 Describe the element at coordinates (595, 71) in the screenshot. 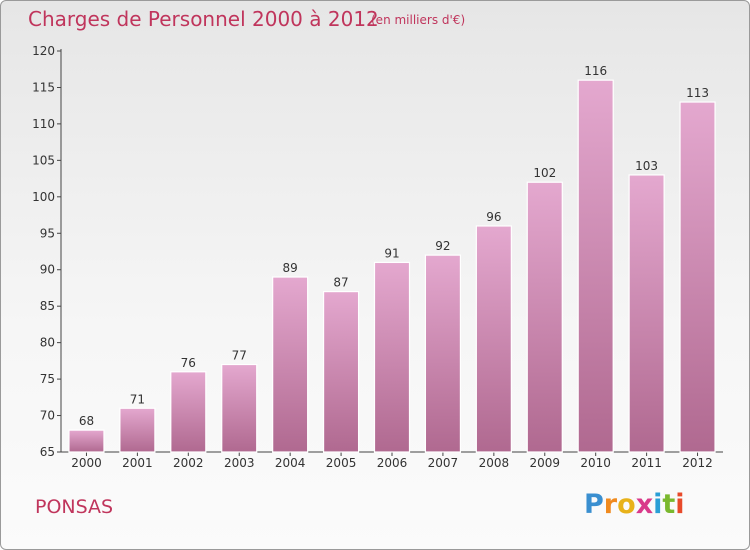

I see `value-label-2010: 116` at that location.